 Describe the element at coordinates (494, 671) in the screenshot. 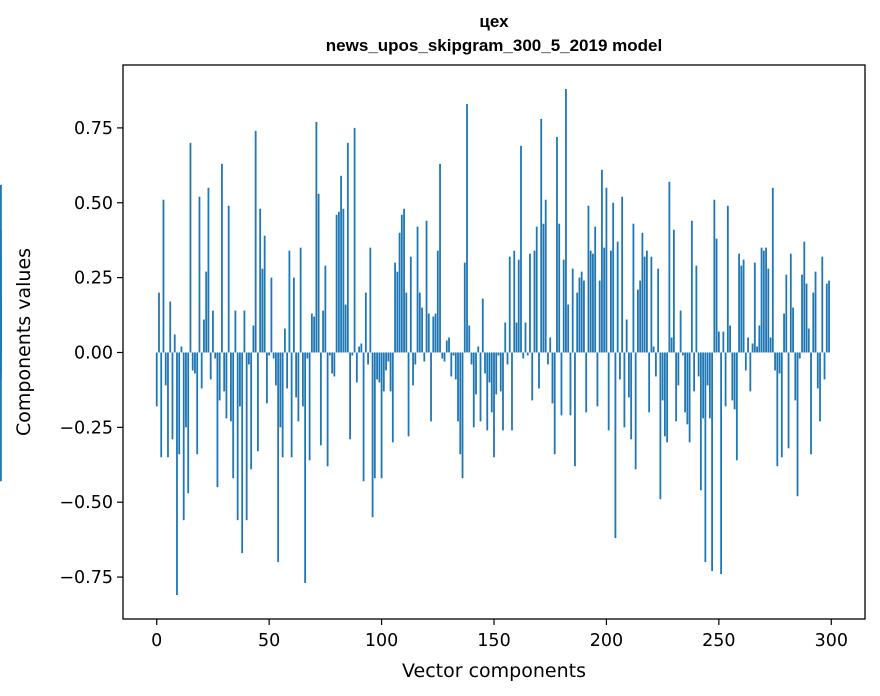

I see `x-axis-label: Vector components` at that location.